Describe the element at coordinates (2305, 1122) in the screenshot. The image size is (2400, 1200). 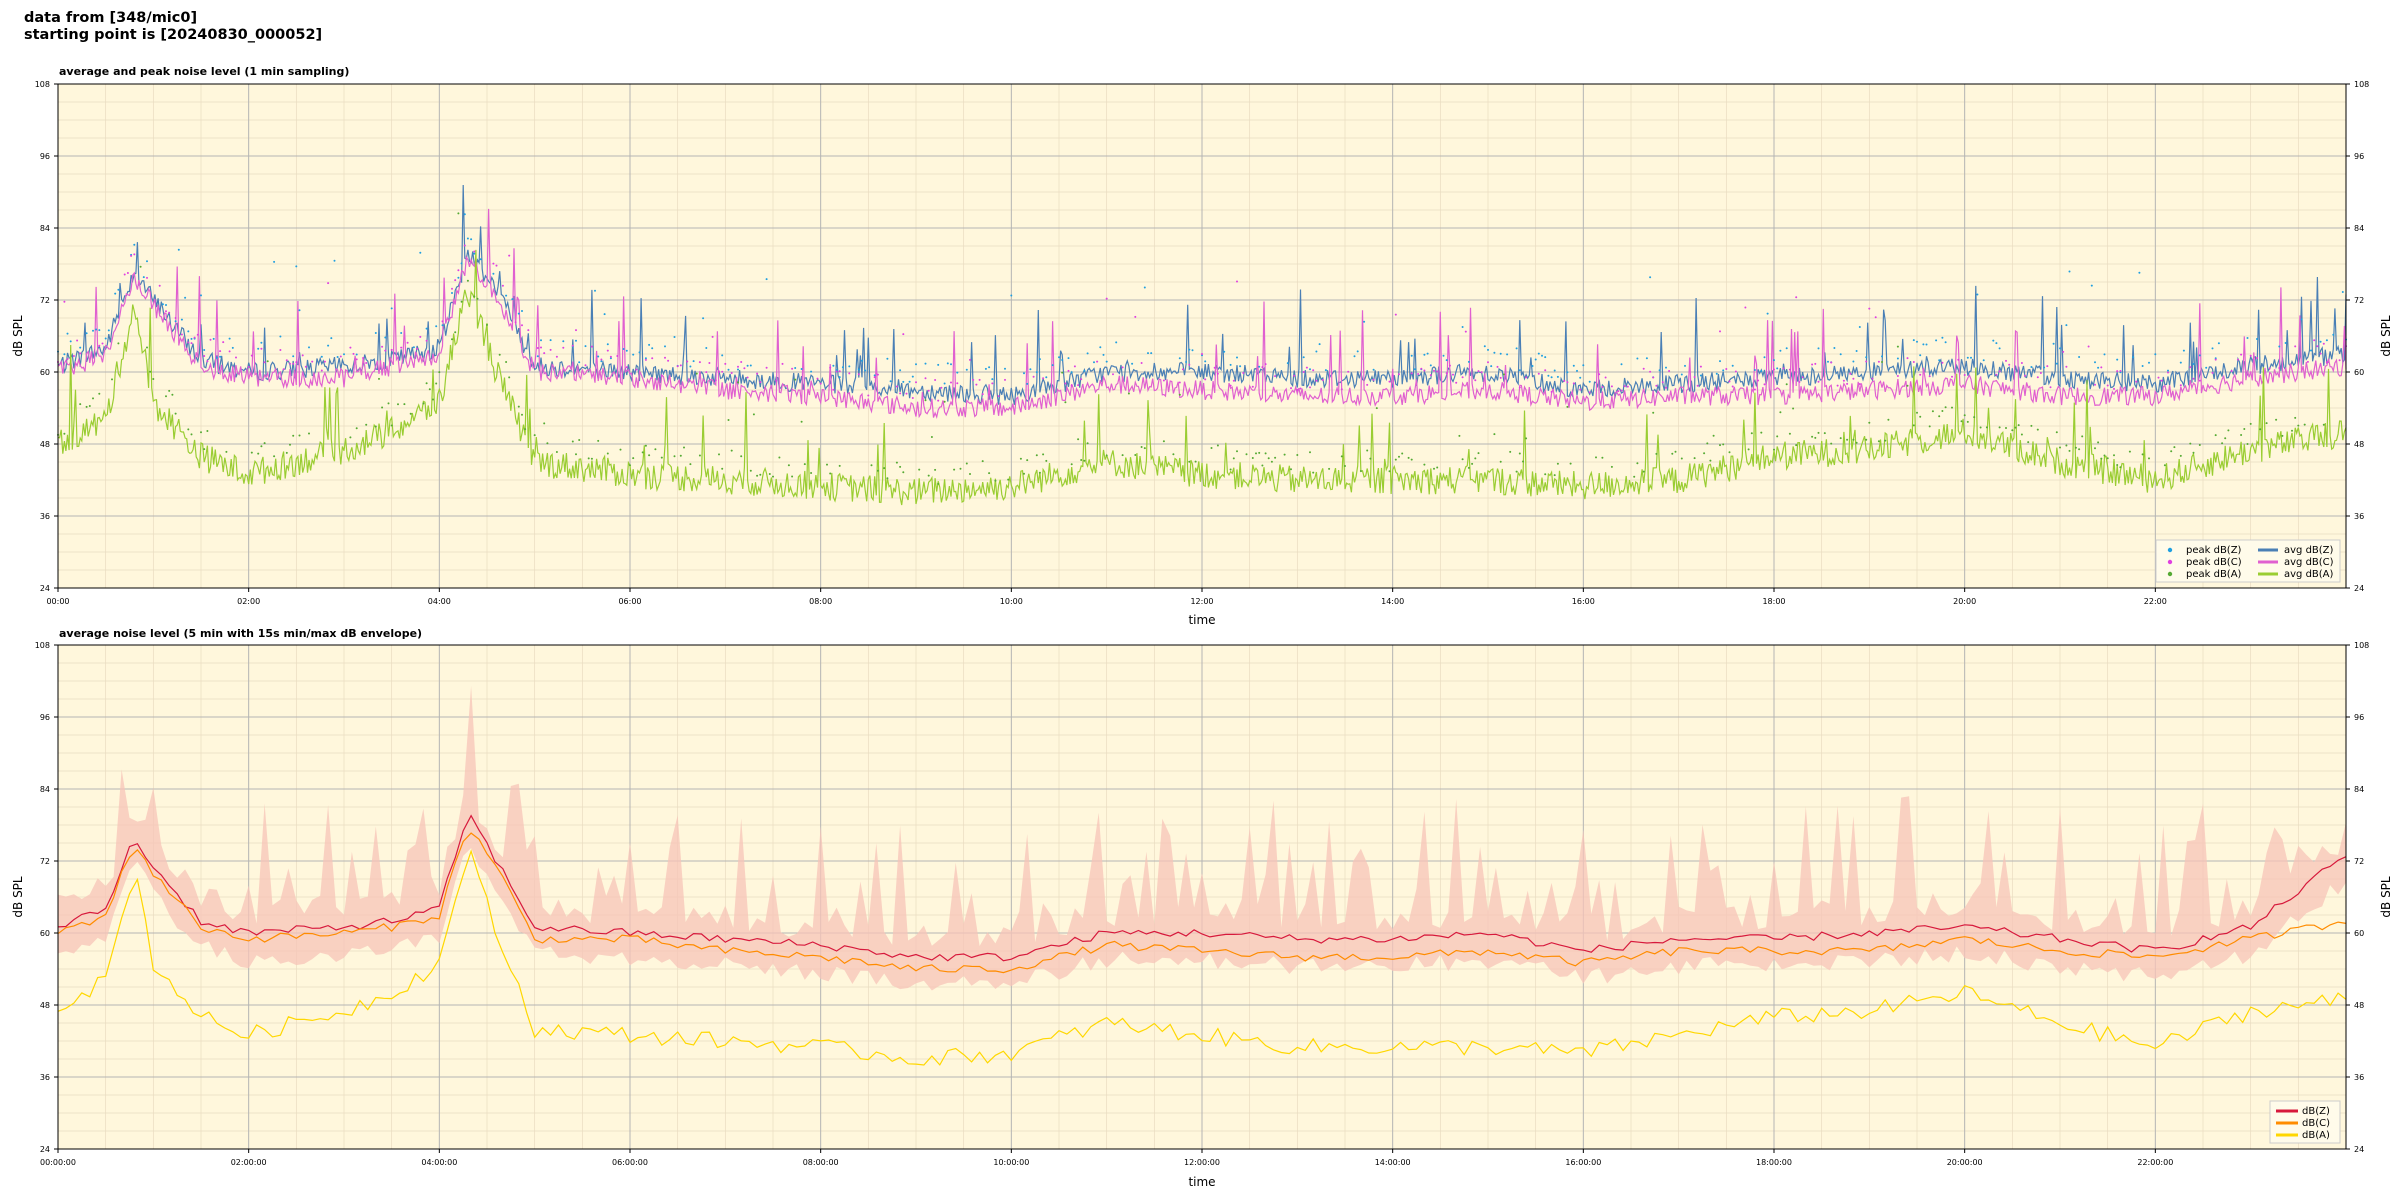
I see `panel-2-legend: dB(Z) dB(C) dB(A)` at that location.